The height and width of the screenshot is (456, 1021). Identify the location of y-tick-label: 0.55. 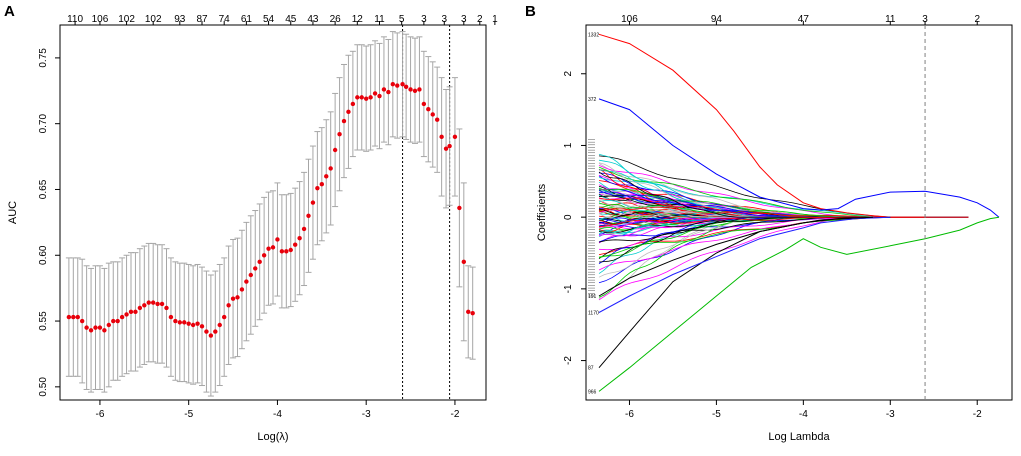
(43, 321).